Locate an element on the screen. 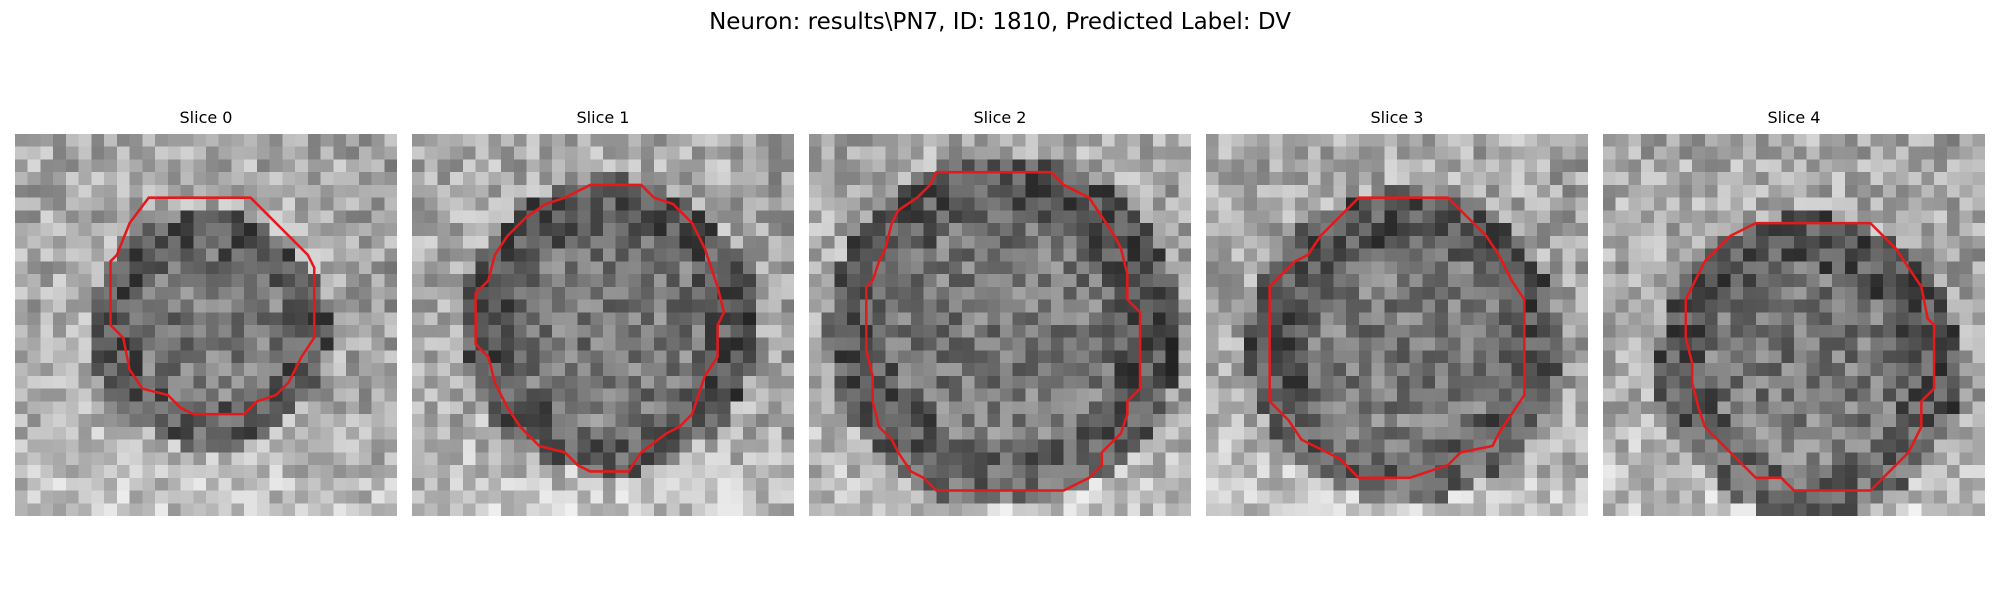  slice-title-0: Slice 0 is located at coordinates (206, 117).